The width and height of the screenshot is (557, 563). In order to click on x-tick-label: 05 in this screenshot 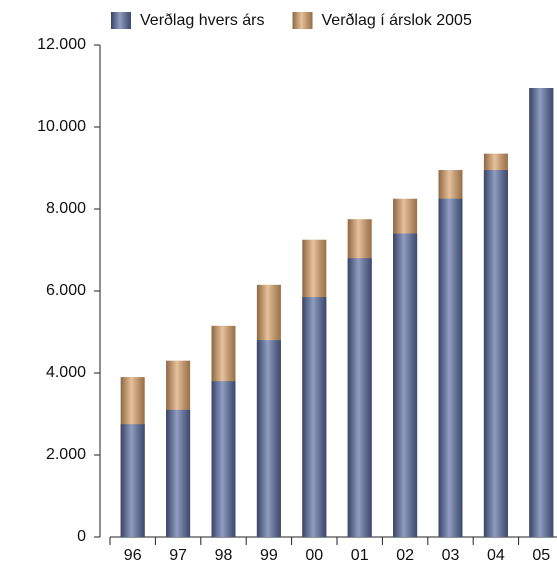, I will do `click(541, 555)`.